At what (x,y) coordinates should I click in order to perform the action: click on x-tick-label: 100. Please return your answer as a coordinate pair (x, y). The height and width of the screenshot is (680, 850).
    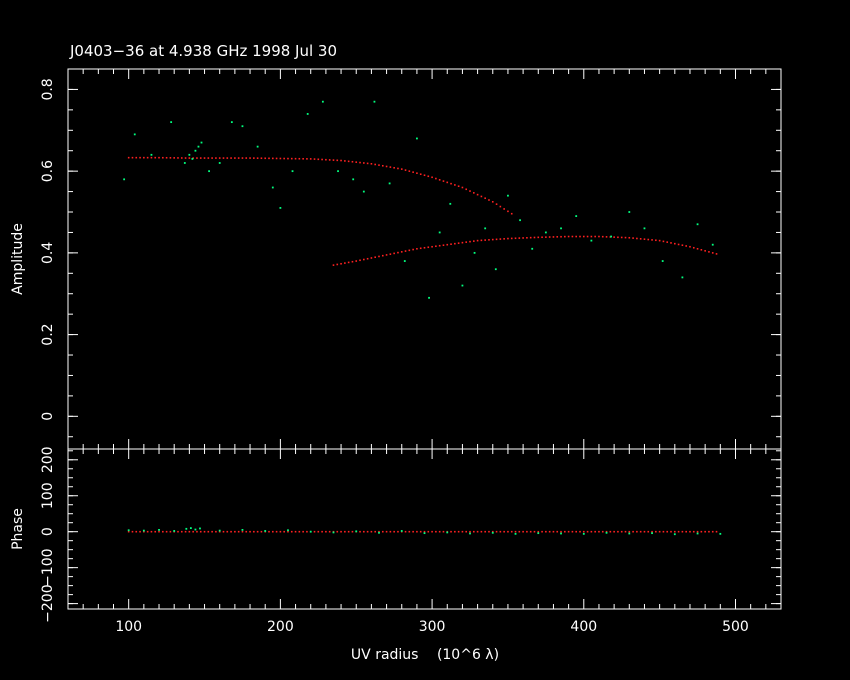
    Looking at the image, I should click on (128, 627).